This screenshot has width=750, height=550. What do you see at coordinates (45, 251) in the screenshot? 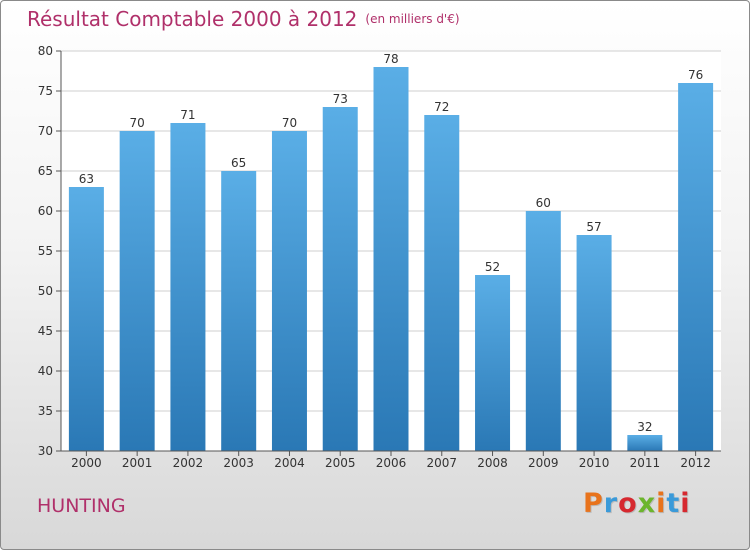
I see `y-tick-label: 55` at bounding box center [45, 251].